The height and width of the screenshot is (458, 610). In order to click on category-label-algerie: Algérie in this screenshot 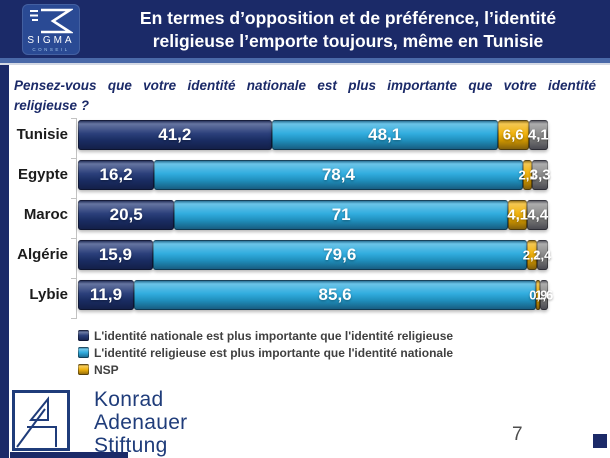, I will do `click(42, 254)`.